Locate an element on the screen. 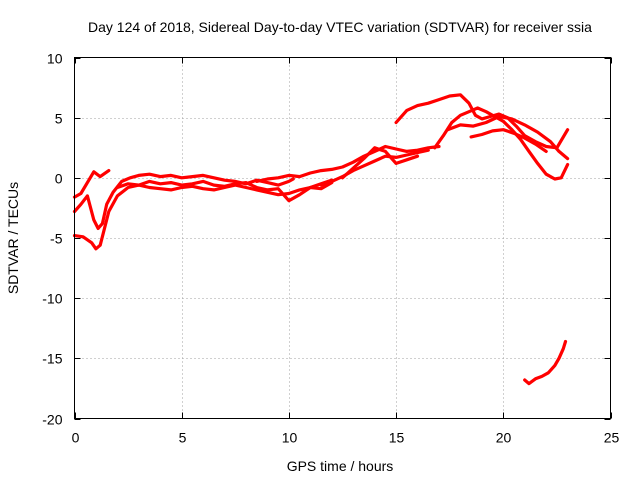 This screenshot has width=640, height=480. x-tick-label: 20 is located at coordinates (504, 438).